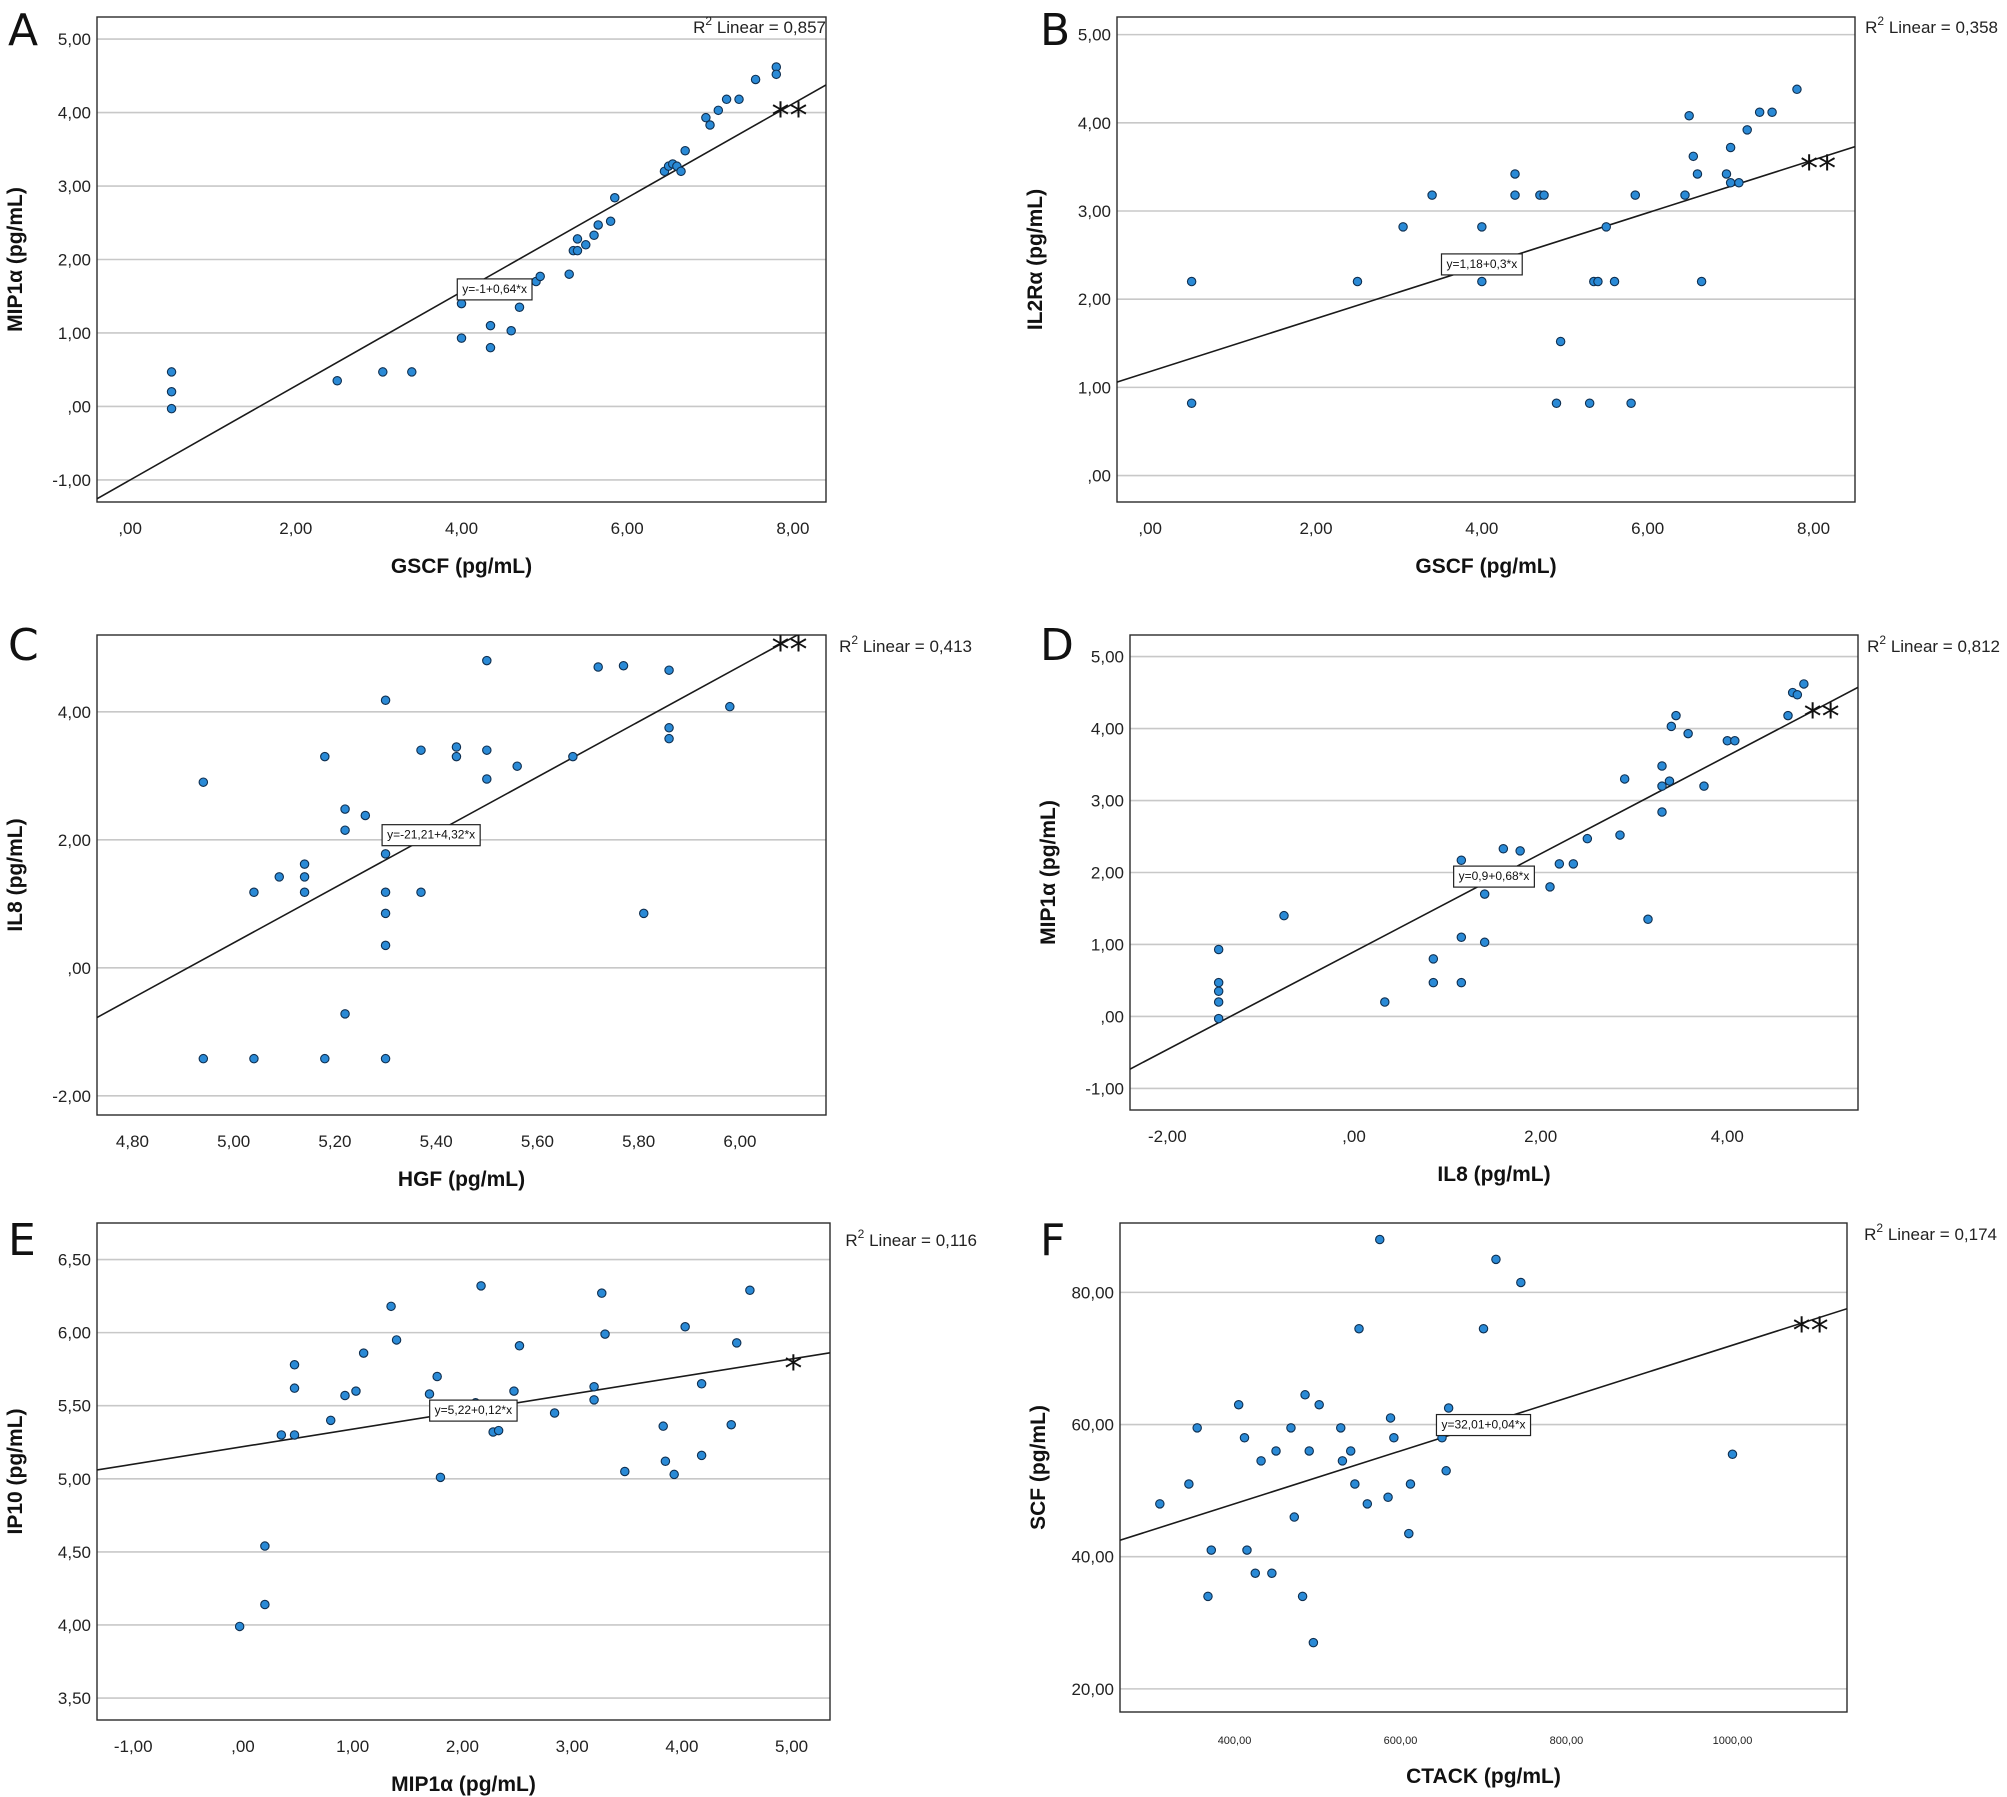  What do you see at coordinates (1092, 1689) in the screenshot?
I see `y-tick-label: 20,00` at bounding box center [1092, 1689].